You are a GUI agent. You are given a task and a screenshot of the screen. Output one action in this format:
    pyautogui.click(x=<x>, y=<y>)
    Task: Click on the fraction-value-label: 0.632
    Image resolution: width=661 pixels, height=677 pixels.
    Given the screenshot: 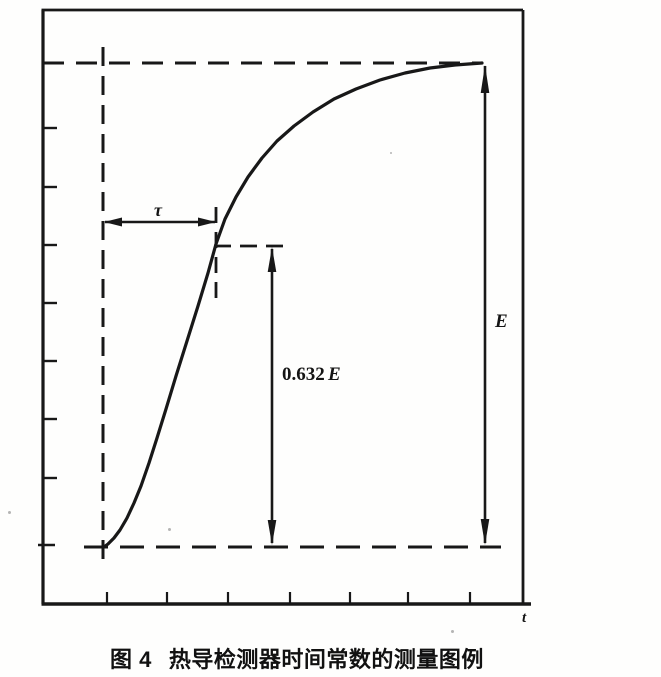 What is the action you would take?
    pyautogui.click(x=303, y=374)
    